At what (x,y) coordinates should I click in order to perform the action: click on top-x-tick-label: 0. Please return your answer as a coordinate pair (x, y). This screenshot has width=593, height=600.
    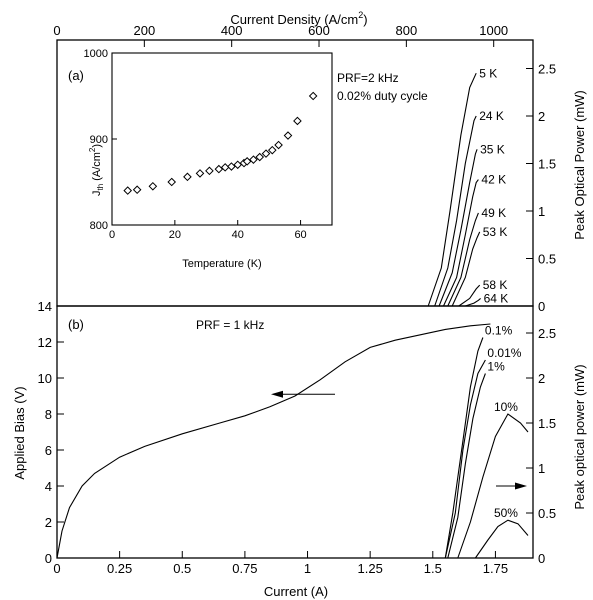
    Looking at the image, I should click on (56, 30).